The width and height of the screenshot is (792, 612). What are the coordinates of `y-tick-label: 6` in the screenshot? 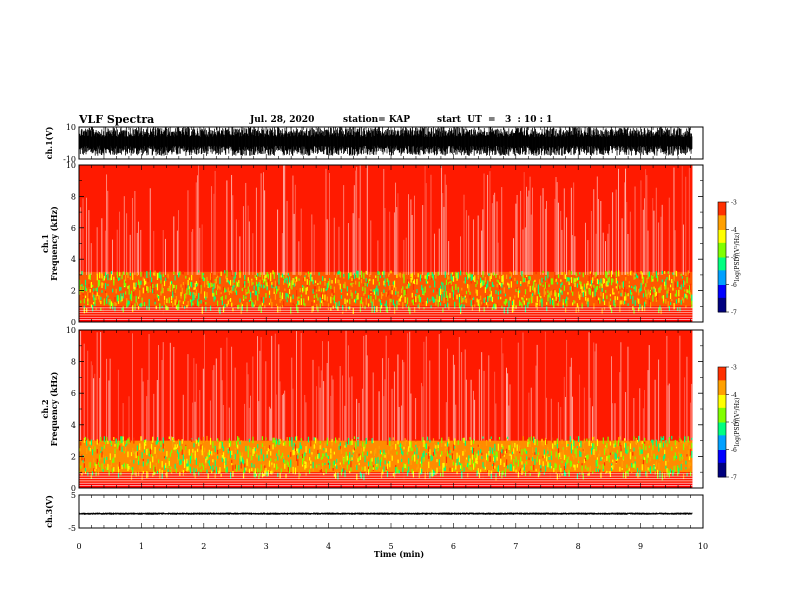 It's located at (73, 228).